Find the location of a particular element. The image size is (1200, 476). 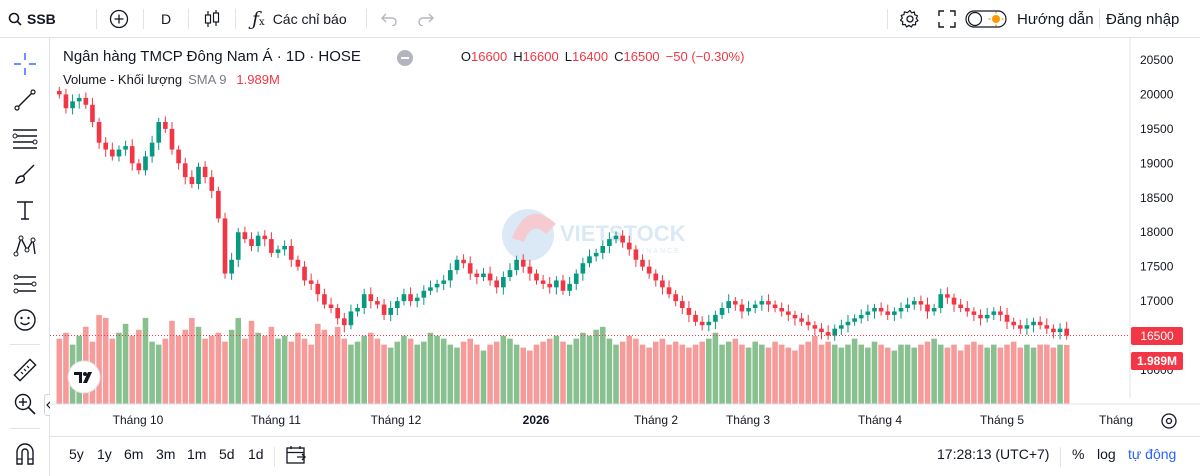

date-range-button is located at coordinates (296, 455).